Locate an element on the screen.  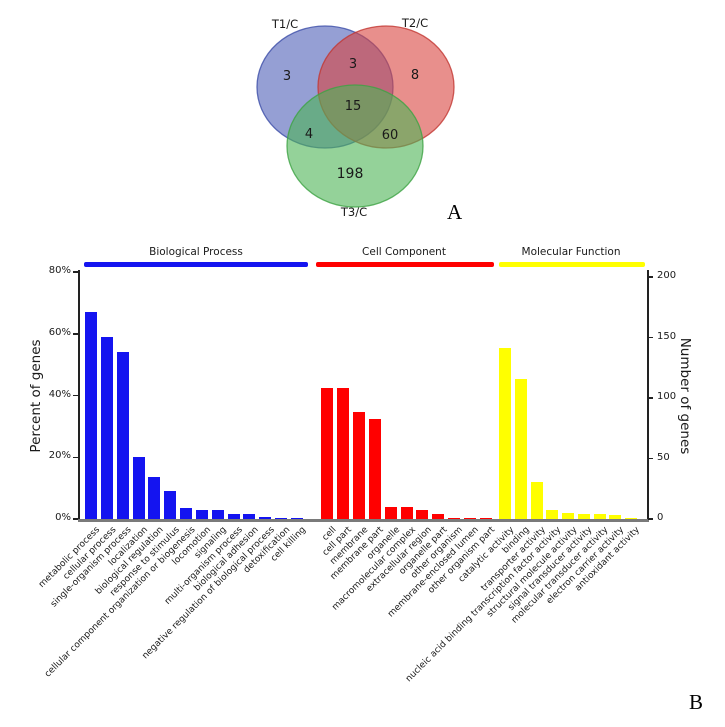
group-header-biological-process: Biological Process is located at coordinates (196, 252).